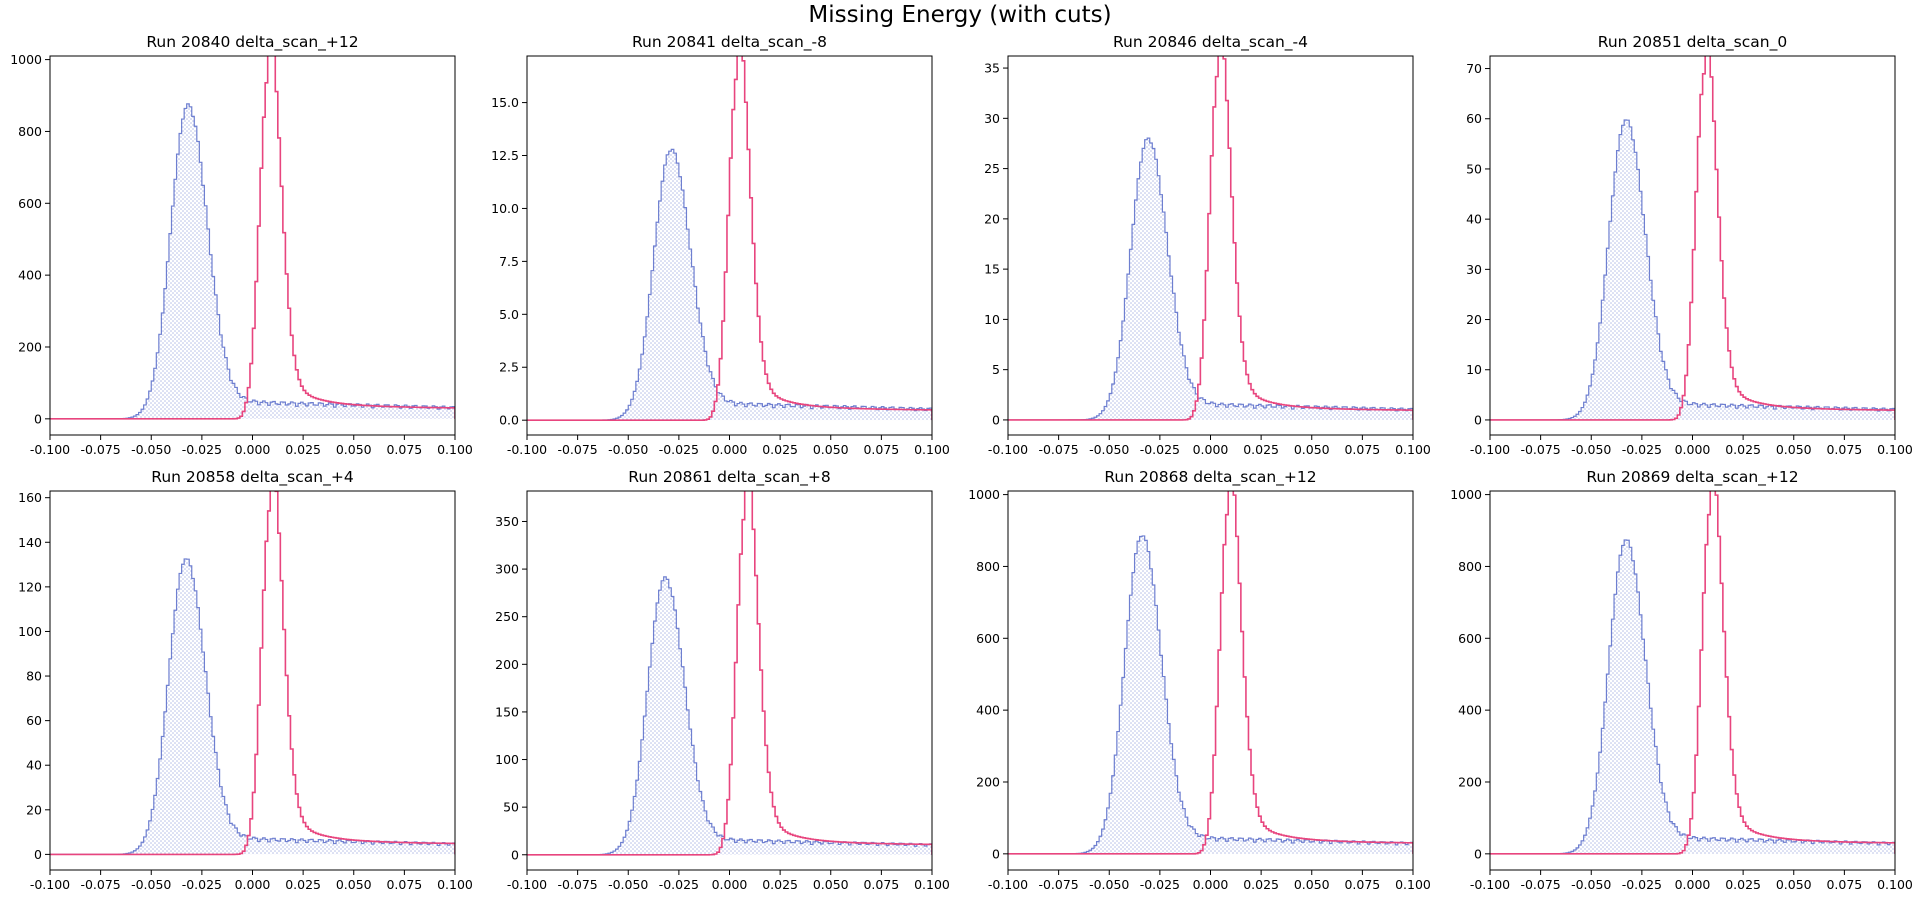 The height and width of the screenshot is (900, 1920). What do you see at coordinates (34, 720) in the screenshot?
I see `y-tick-label: 60` at bounding box center [34, 720].